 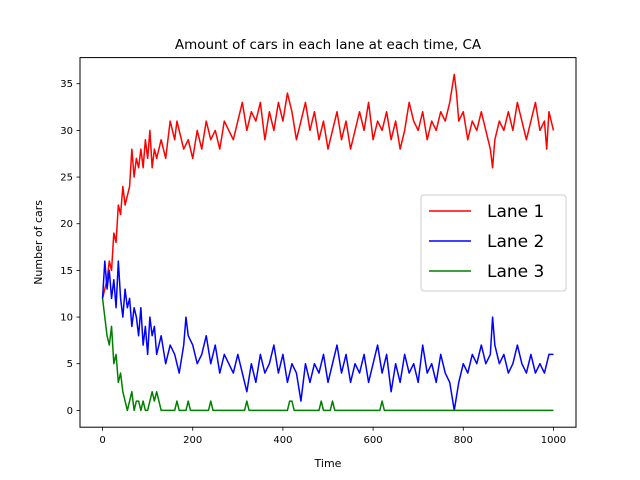 I want to click on y-axis-label: Number of cars, so click(x=38, y=242).